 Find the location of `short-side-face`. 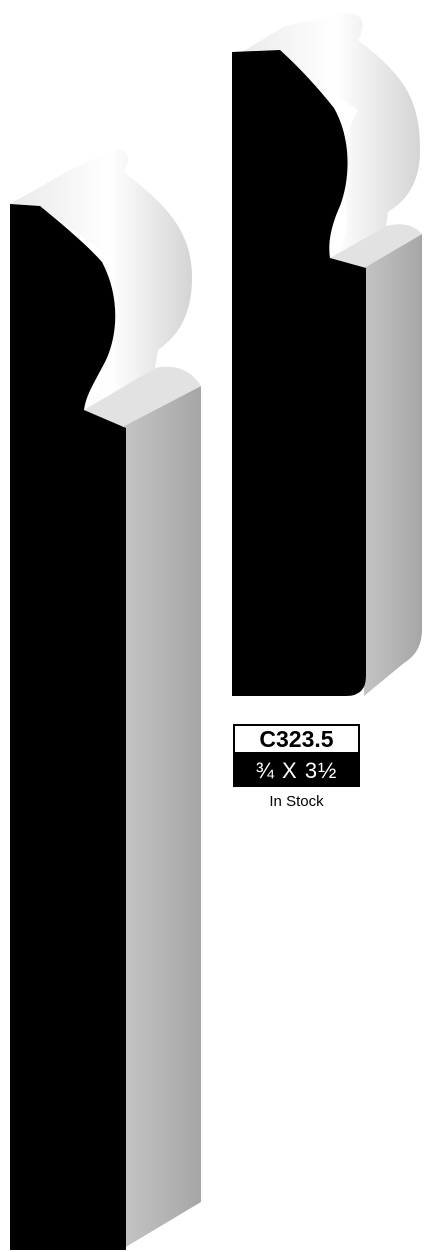

short-side-face is located at coordinates (393, 465).